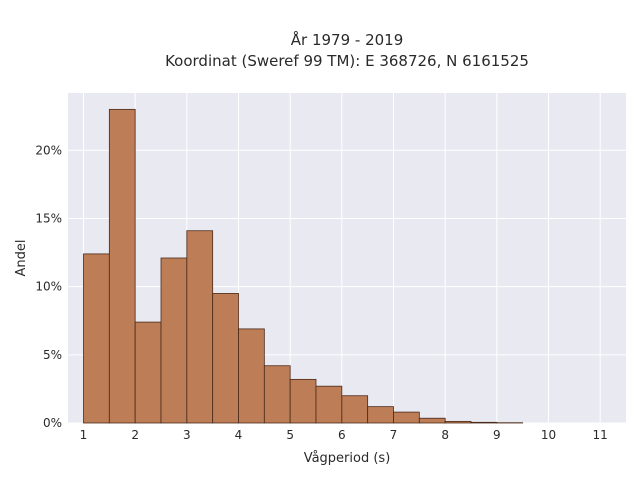  Describe the element at coordinates (48, 218) in the screenshot. I see `y-tick-label: 15%` at that location.